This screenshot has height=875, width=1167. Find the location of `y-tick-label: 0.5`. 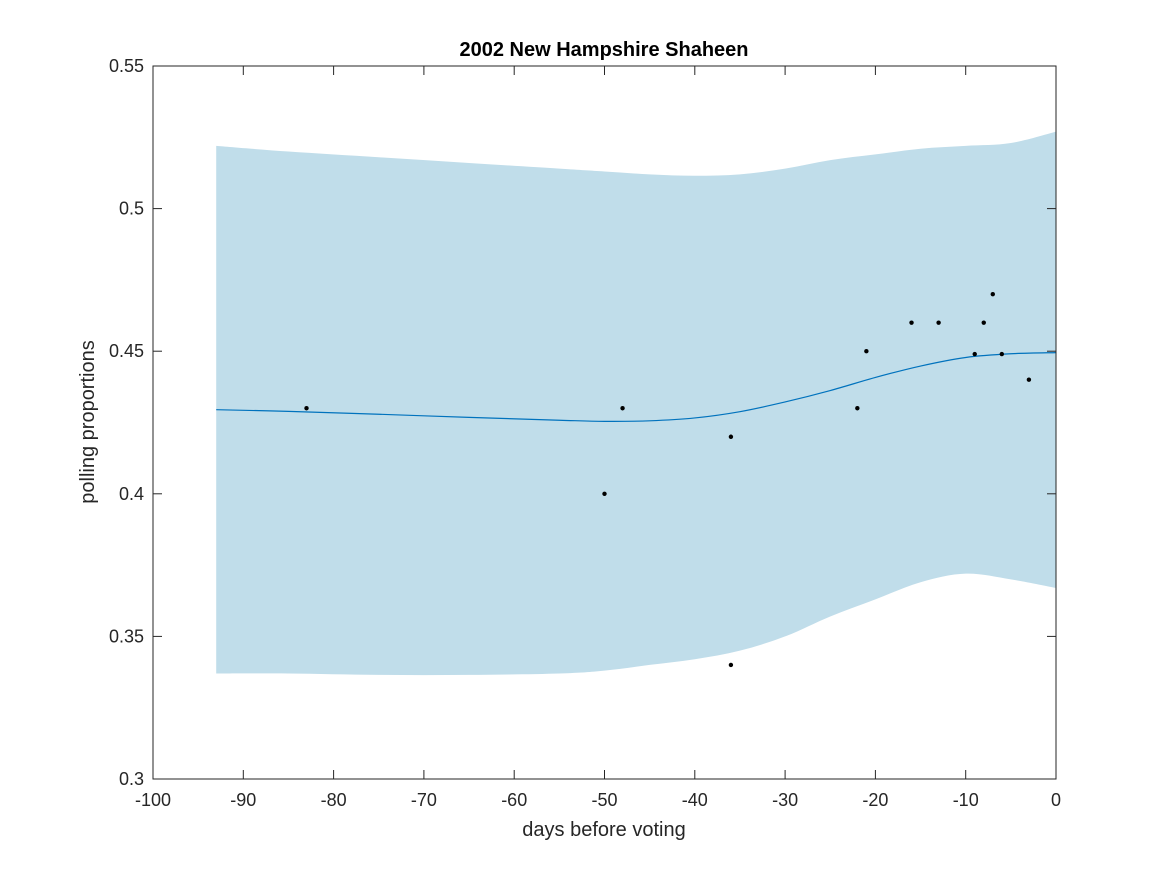

y-tick-label: 0.5 is located at coordinates (131, 209).